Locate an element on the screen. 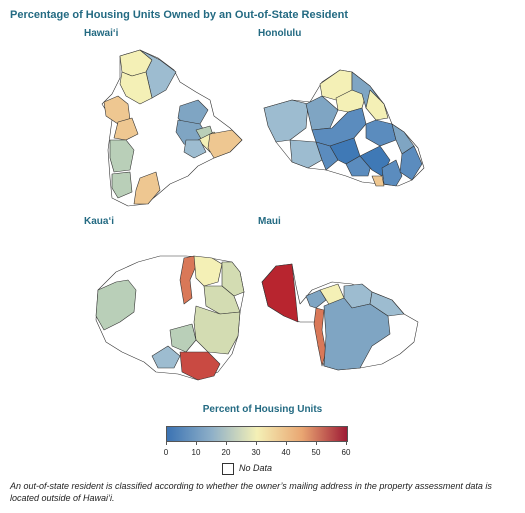  region-hawaii-kai is located at coordinates (411, 163).